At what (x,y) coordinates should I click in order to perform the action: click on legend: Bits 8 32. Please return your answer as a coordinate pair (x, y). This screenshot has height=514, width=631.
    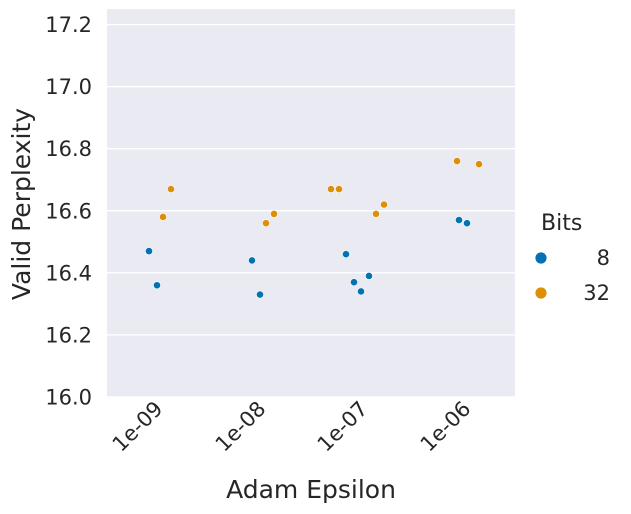
    Looking at the image, I should click on (572, 258).